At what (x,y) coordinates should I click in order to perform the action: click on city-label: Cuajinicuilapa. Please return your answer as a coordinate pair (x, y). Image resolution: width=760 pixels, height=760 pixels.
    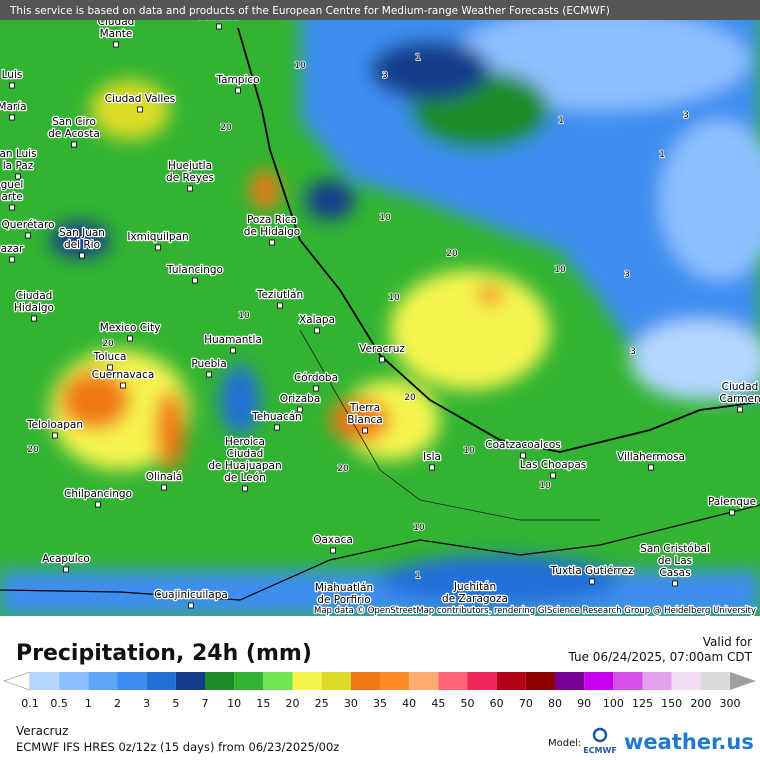
    Looking at the image, I should click on (191, 595).